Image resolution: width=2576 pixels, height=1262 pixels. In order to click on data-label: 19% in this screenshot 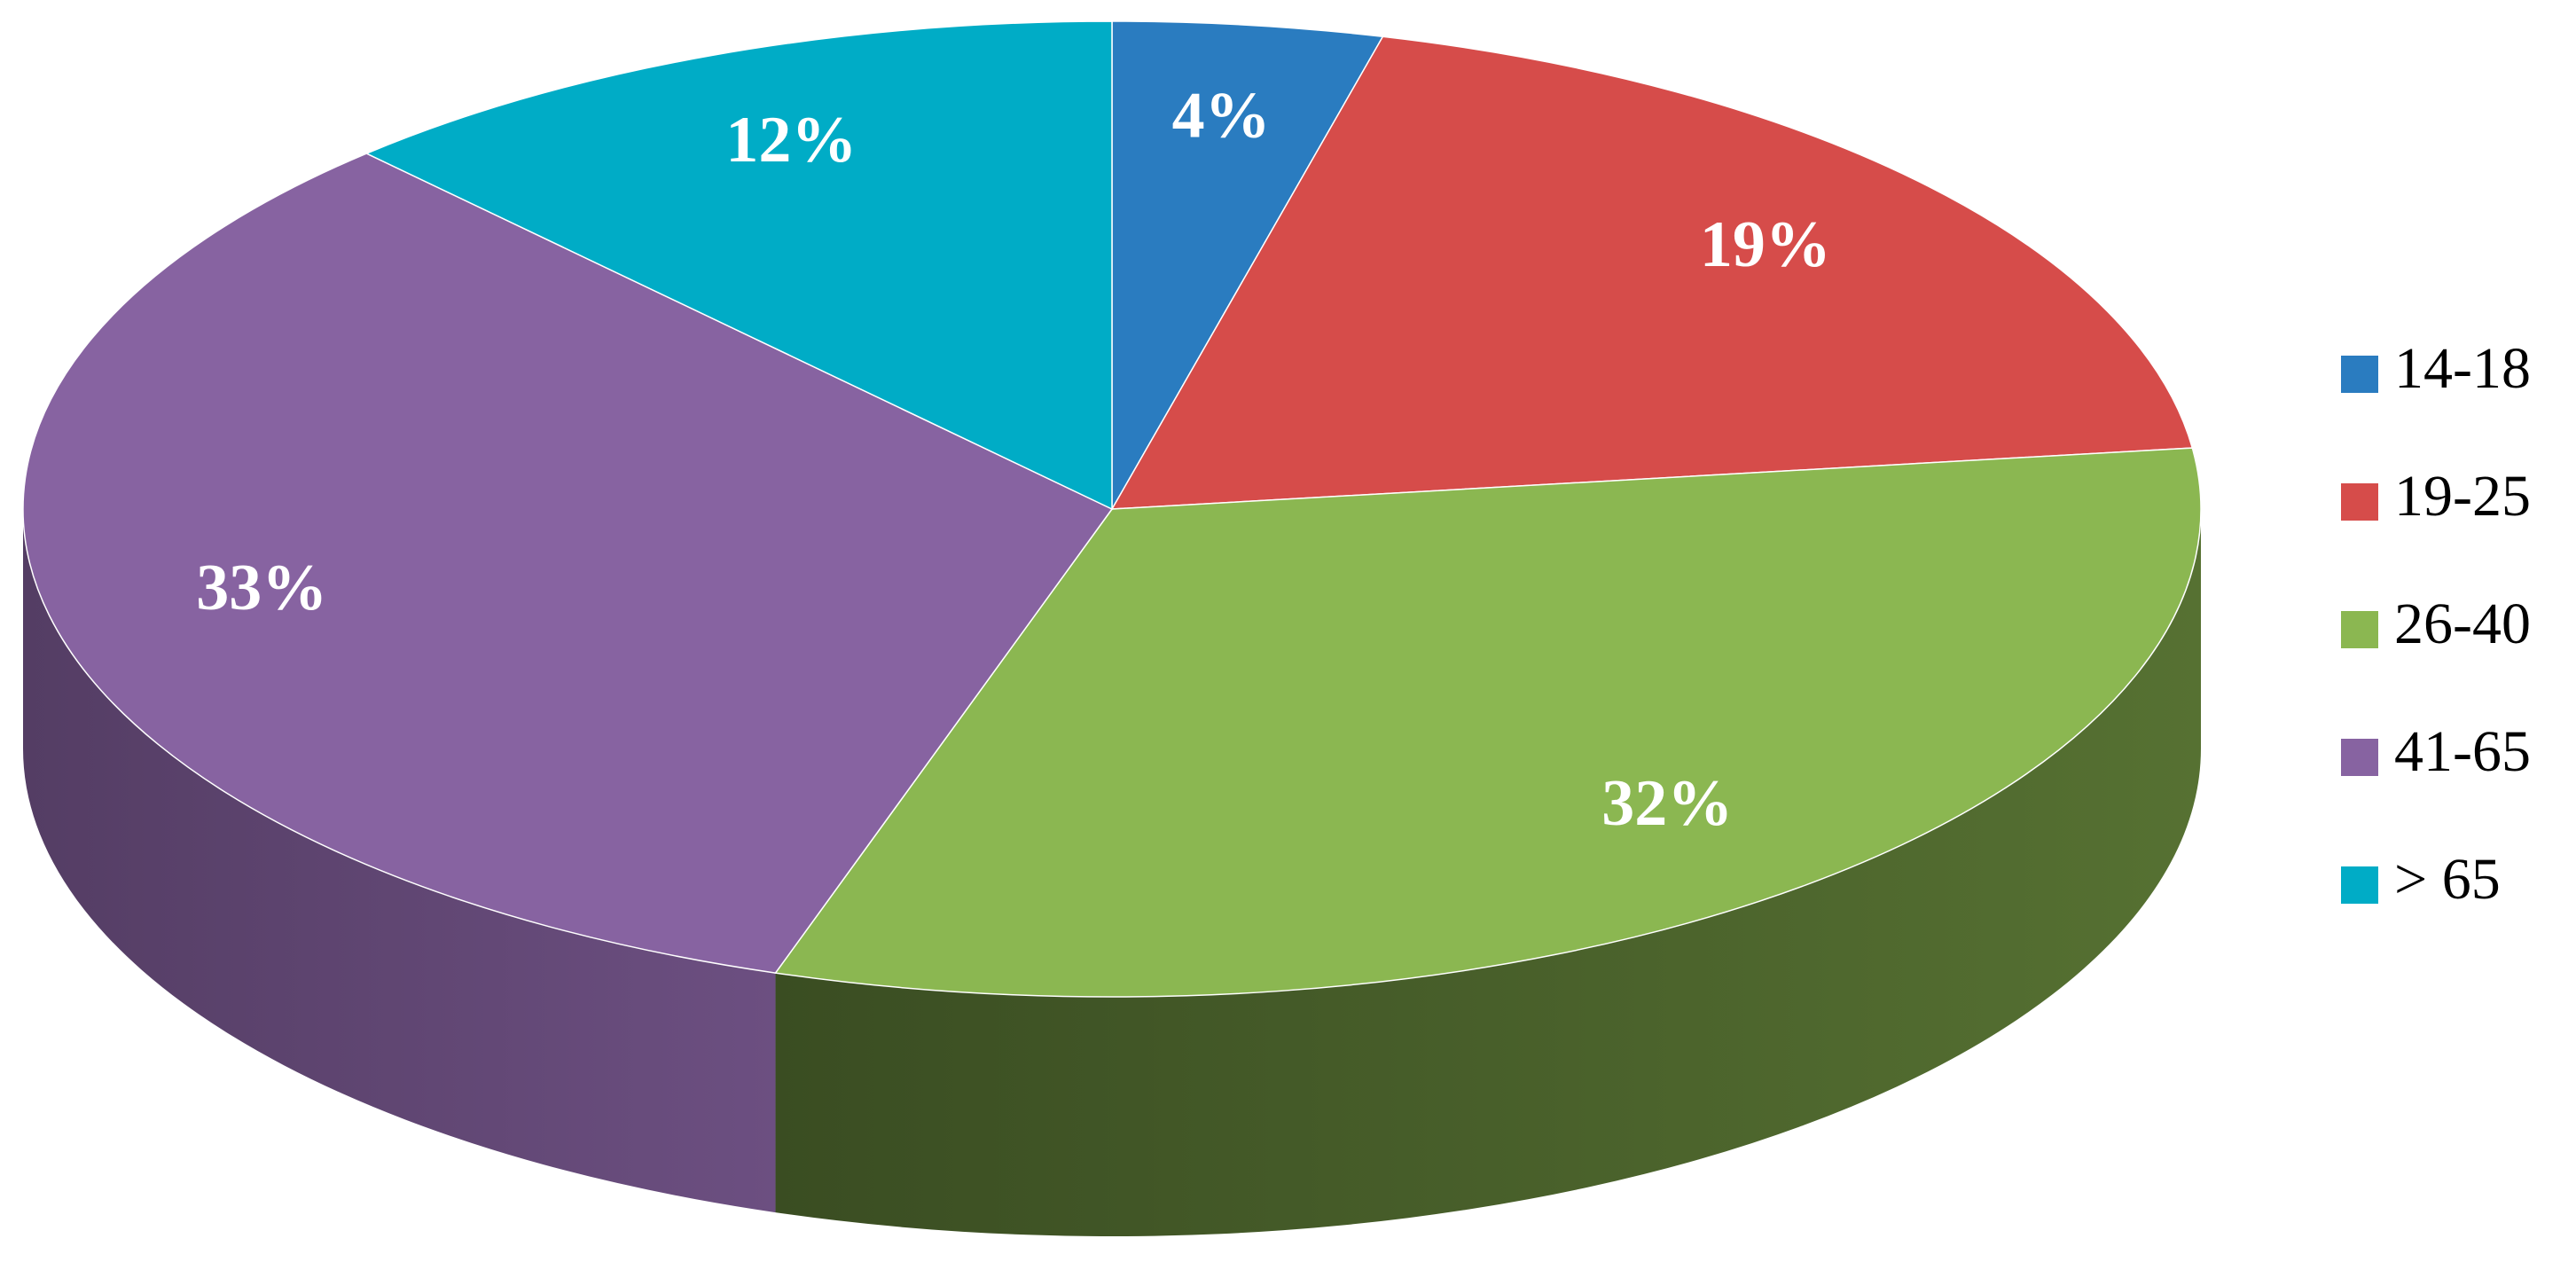, I will do `click(1765, 244)`.